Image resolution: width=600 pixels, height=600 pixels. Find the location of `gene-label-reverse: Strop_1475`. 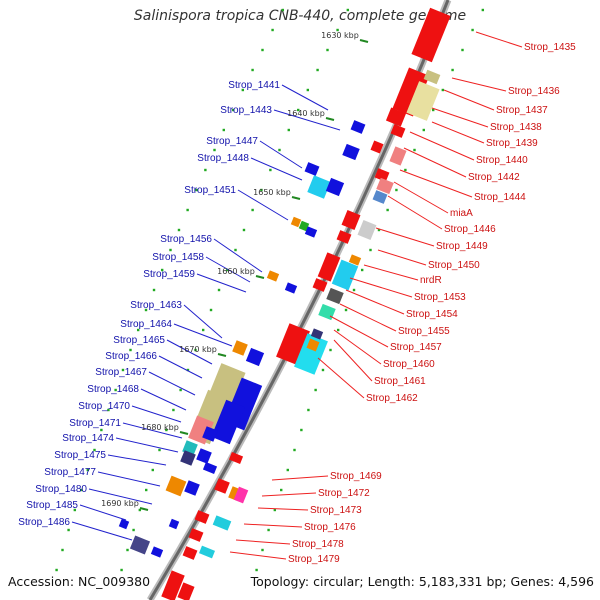

gene-label-reverse: Strop_1475 is located at coordinates (80, 455).